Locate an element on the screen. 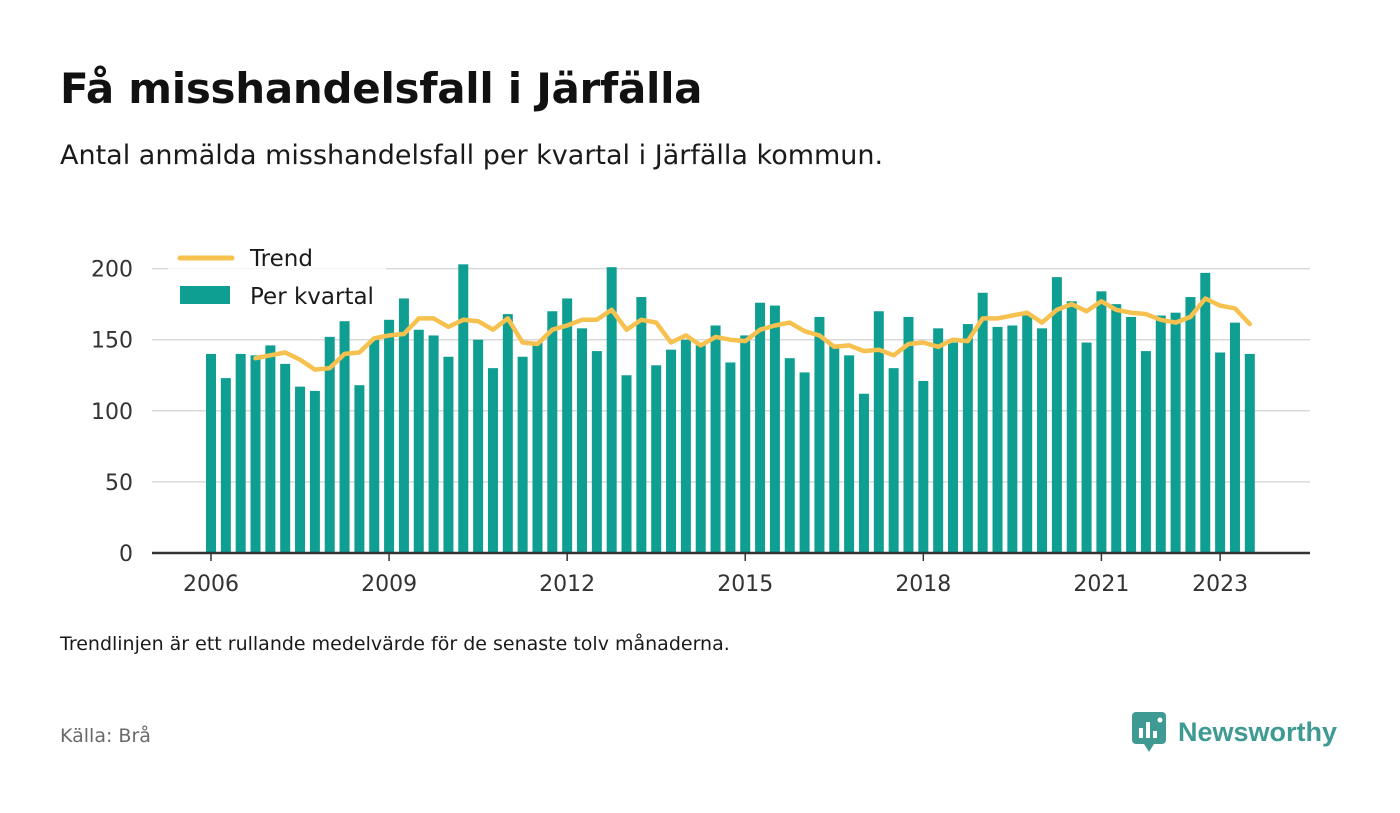 This screenshot has height=813, width=1400. legend-bar-swatch is located at coordinates (205, 295).